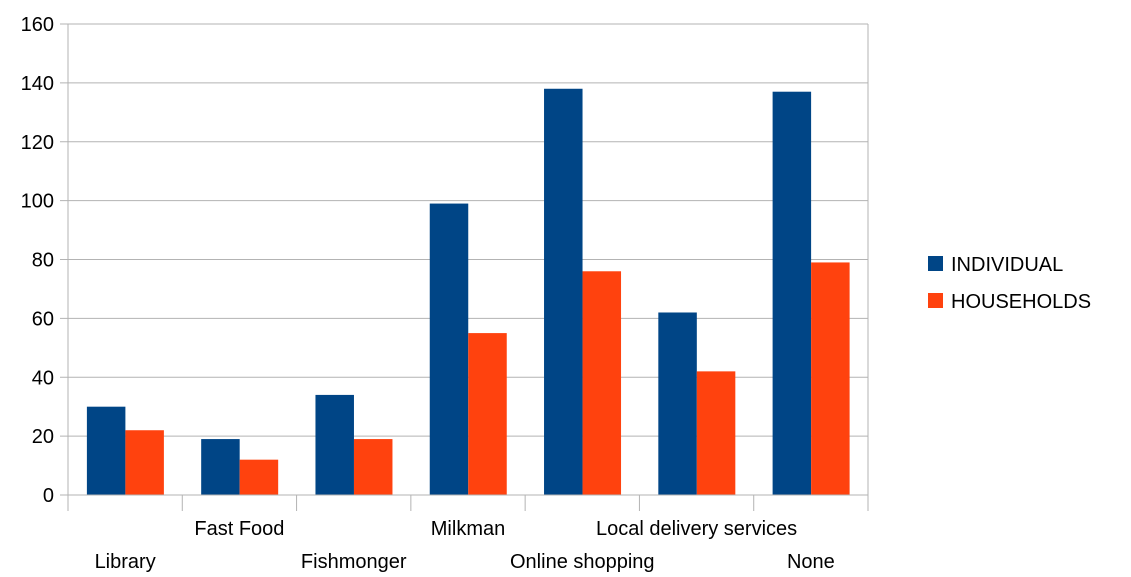 The width and height of the screenshot is (1131, 577). What do you see at coordinates (37, 202) in the screenshot?
I see `y-tick-label: 100` at bounding box center [37, 202].